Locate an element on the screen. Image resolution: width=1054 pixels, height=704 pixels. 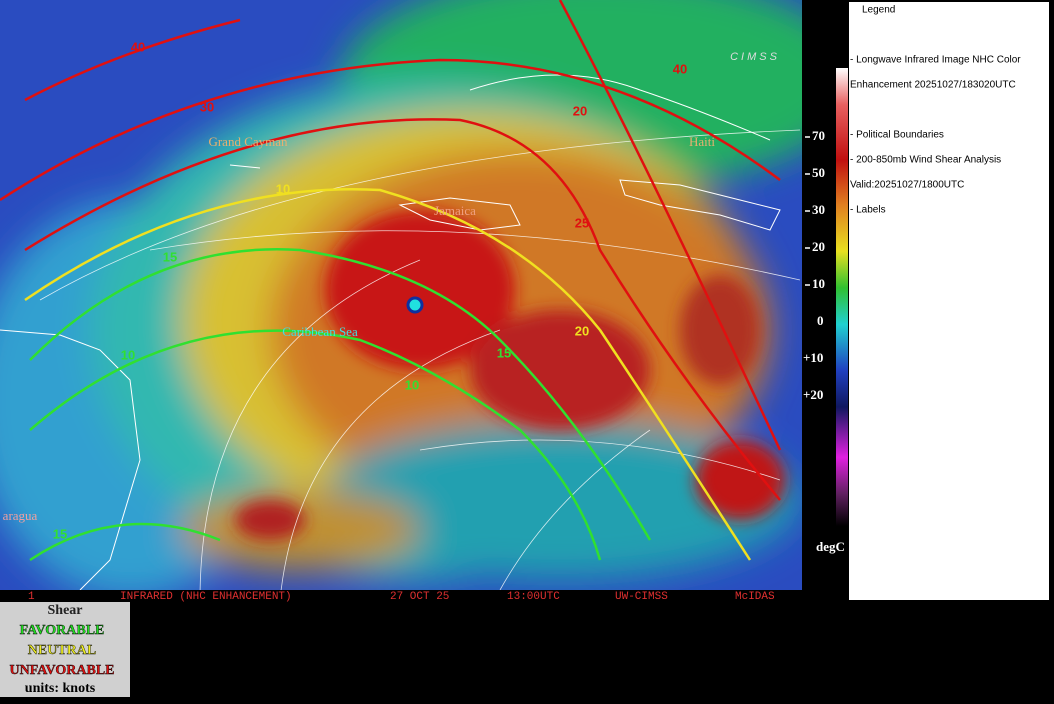
colorbar-label: 30 is located at coordinates (818, 209).